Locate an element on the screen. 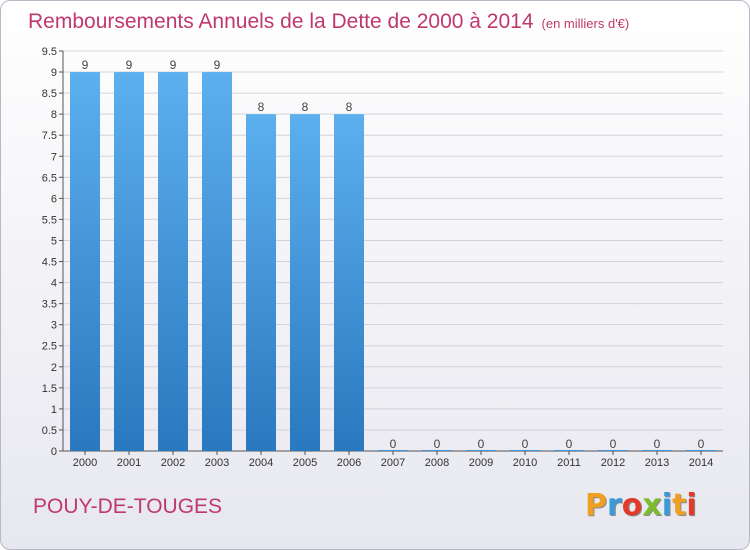 The width and height of the screenshot is (750, 550). y-tick-label: 1 is located at coordinates (54, 410).